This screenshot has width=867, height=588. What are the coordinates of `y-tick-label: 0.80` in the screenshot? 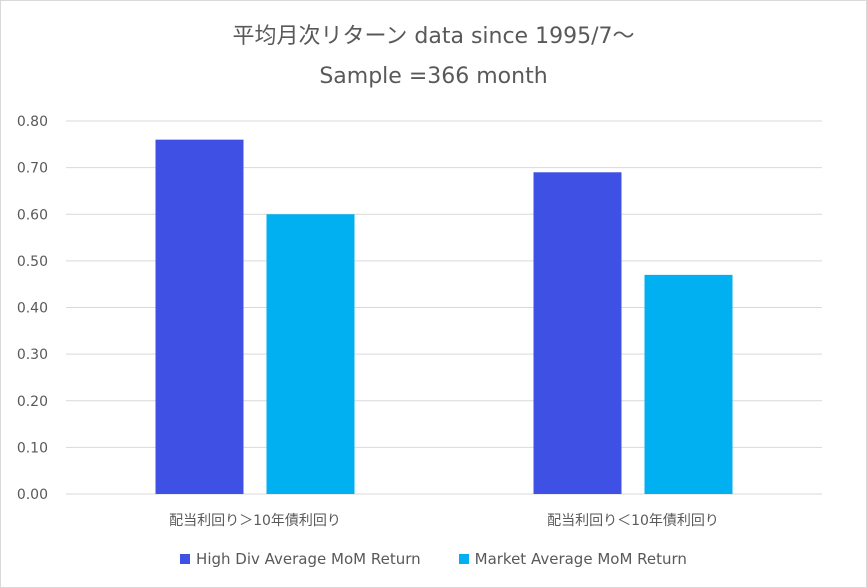 It's located at (32, 122).